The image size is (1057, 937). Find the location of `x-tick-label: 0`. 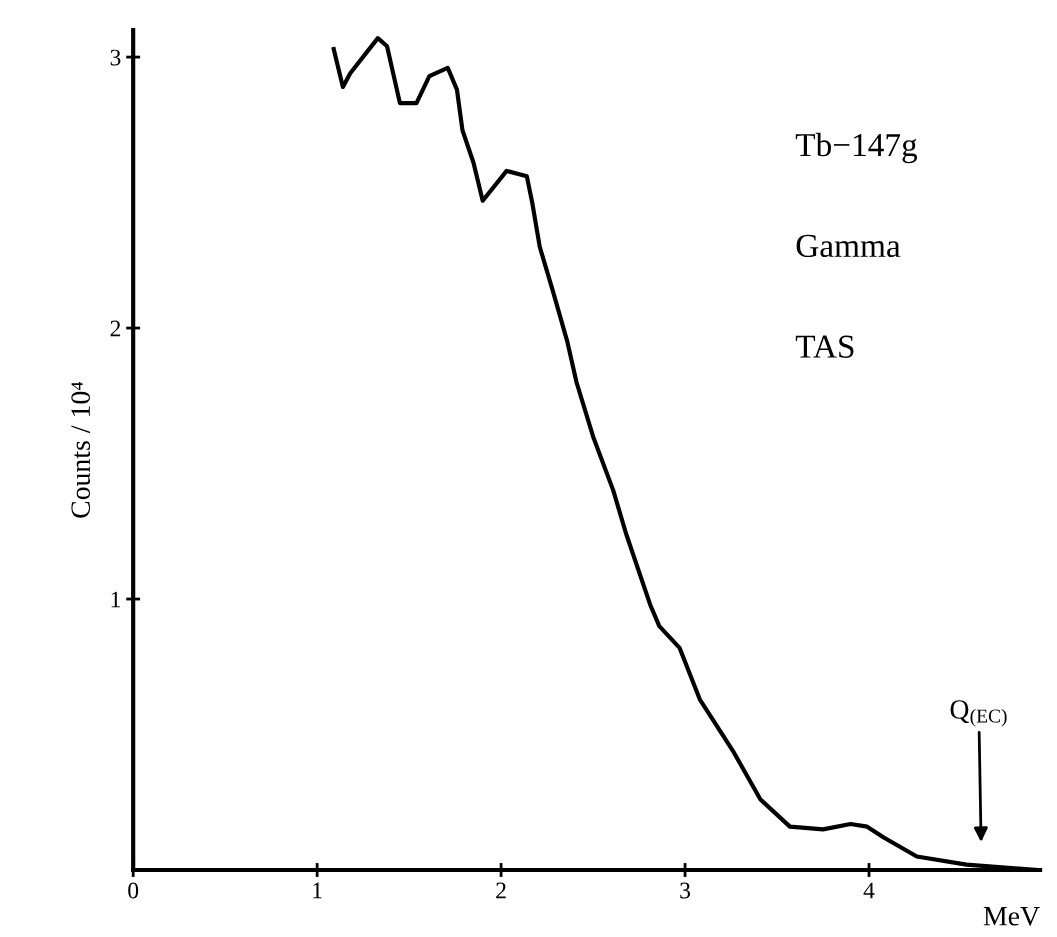

x-tick-label: 0 is located at coordinates (133, 890).